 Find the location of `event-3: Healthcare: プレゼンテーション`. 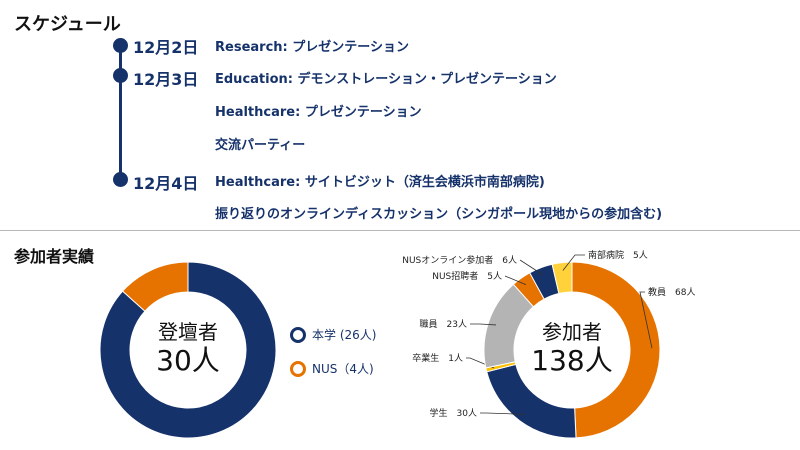

event-3: Healthcare: プレゼンテーション is located at coordinates (318, 112).